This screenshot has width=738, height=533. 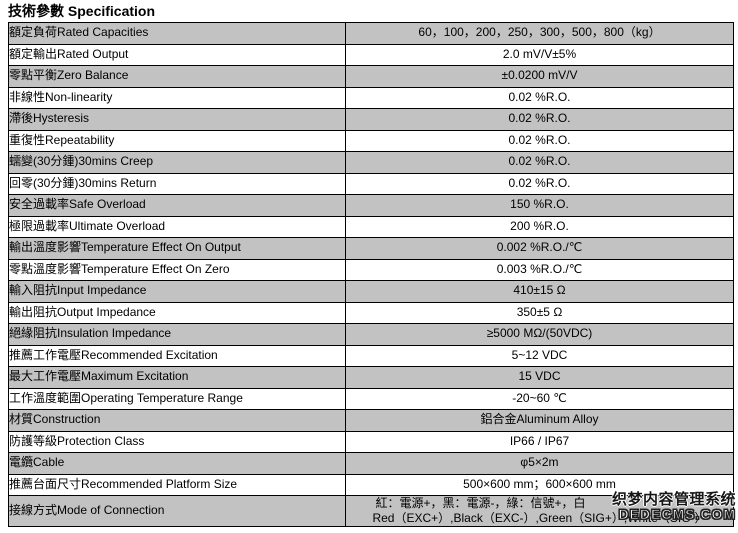 I want to click on spec-row: 極限過載率Ultimate Overload 200 %R.O., so click(x=371, y=226).